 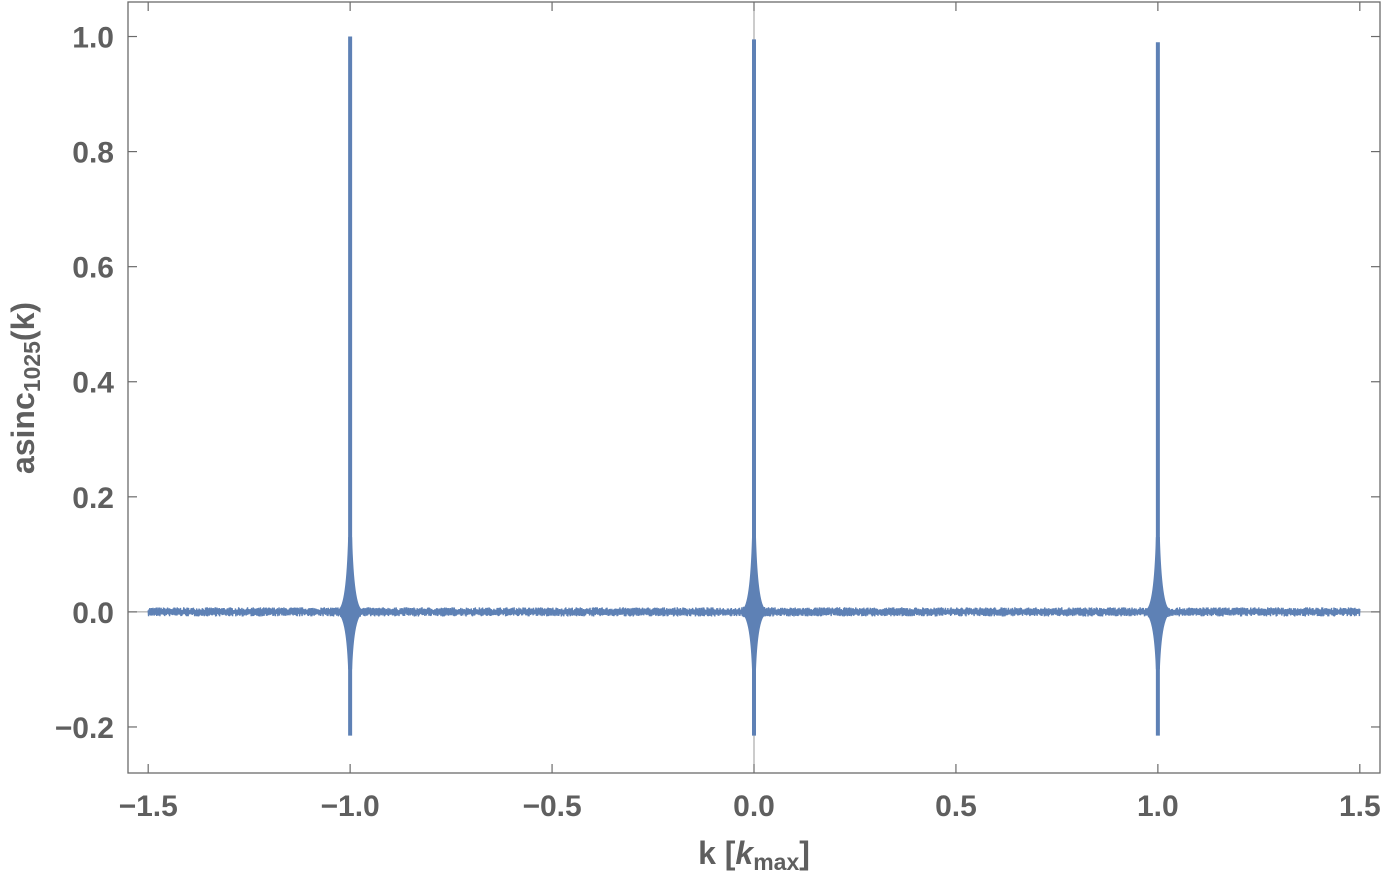 I want to click on x-axis-title-italic: k, so click(x=745, y=853).